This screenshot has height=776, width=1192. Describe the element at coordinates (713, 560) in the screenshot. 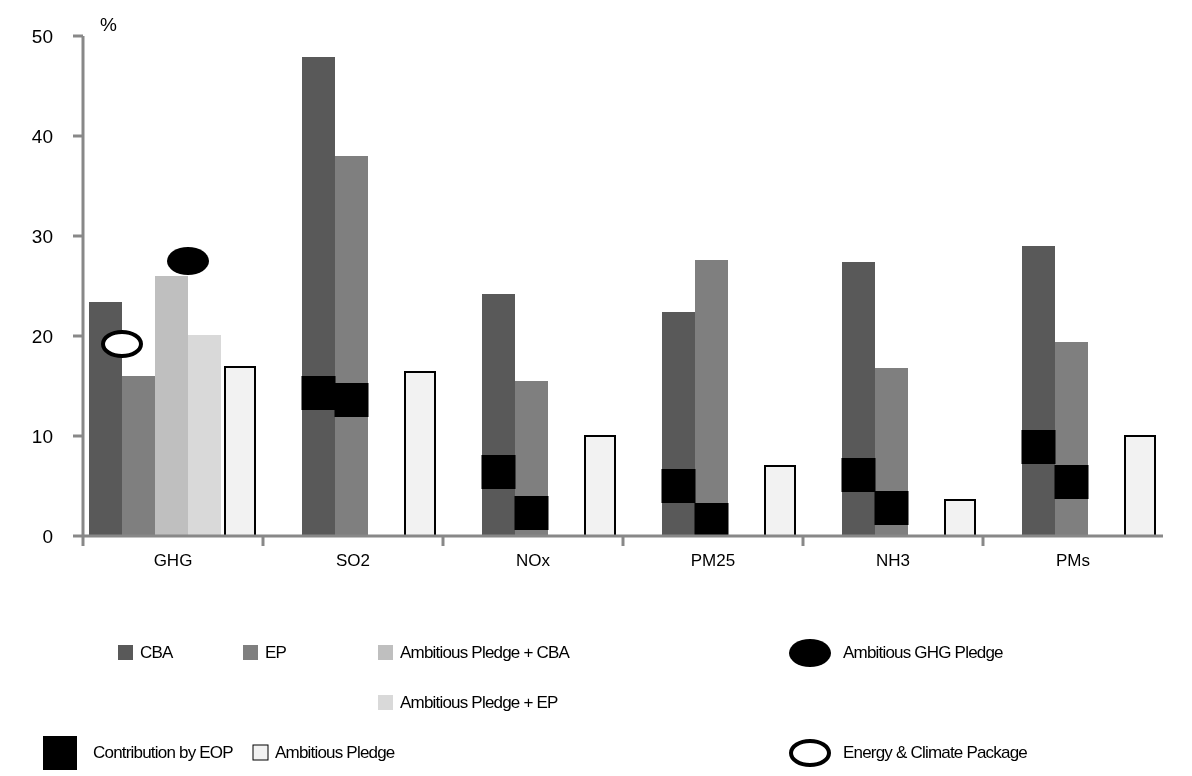

I see `x-tick-label: PM25` at that location.